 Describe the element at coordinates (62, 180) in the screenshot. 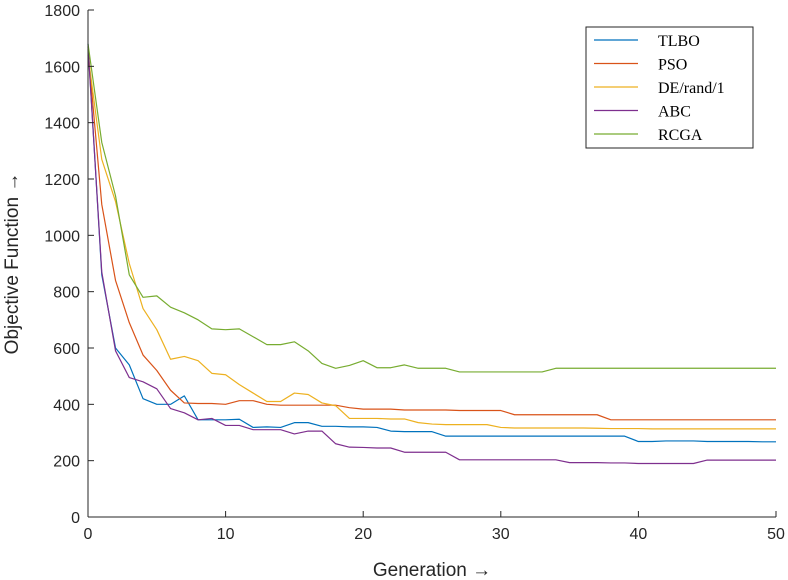

I see `y-tick-label: 1200` at that location.